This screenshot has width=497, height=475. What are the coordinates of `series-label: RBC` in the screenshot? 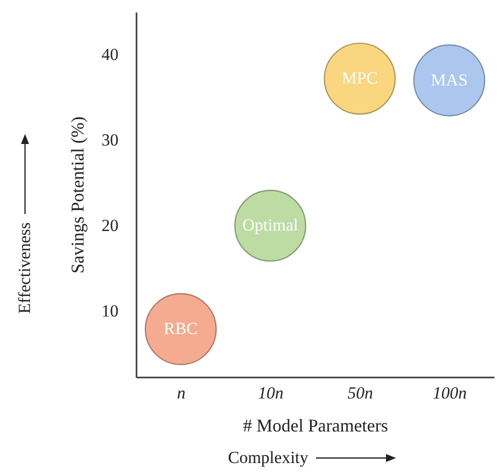 It's located at (181, 328).